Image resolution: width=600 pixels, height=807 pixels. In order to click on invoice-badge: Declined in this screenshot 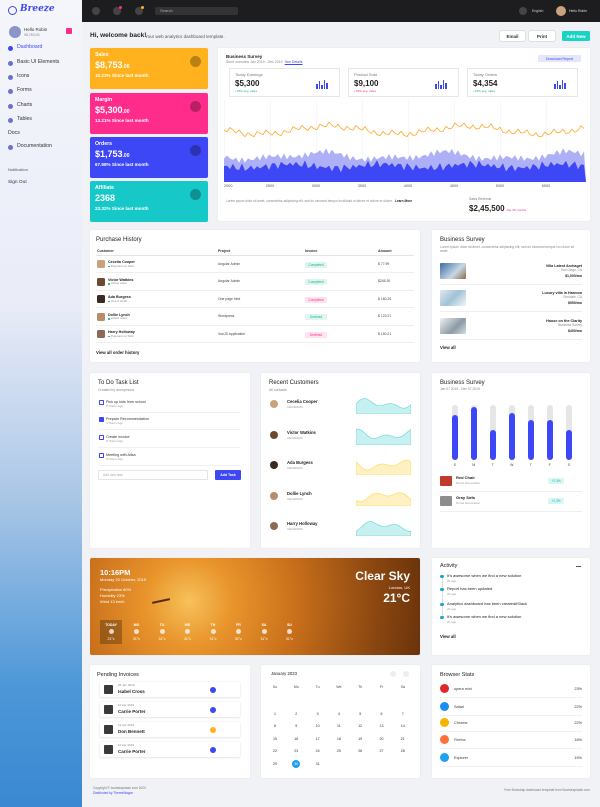, I will do `click(316, 317)`.